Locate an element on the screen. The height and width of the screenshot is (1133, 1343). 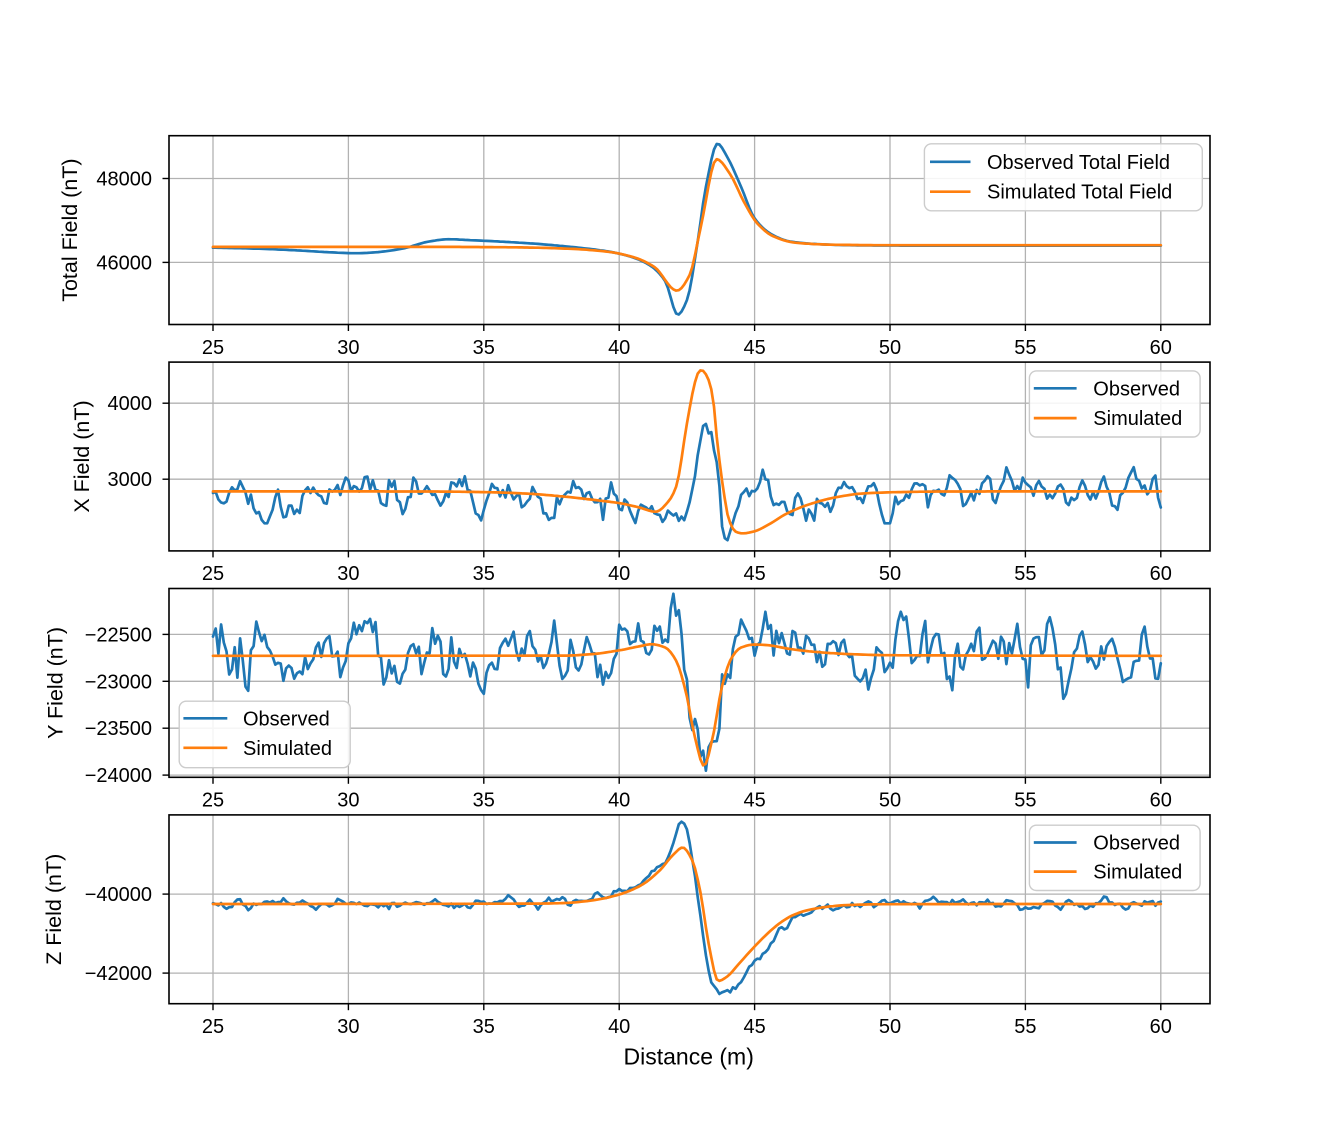
svg-text: −22500 is located at coordinates (118, 635).